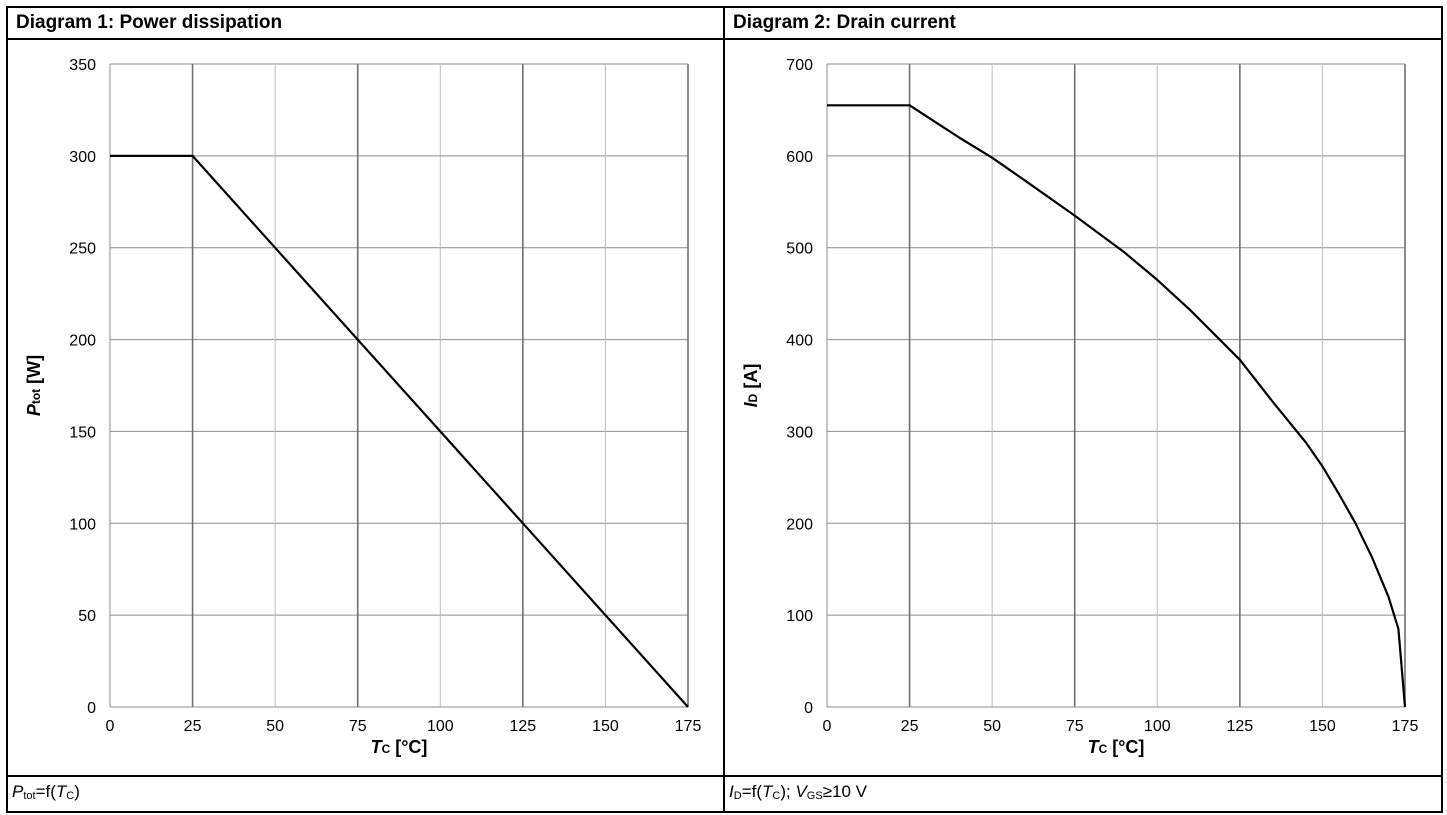 The height and width of the screenshot is (815, 1447). What do you see at coordinates (799, 341) in the screenshot?
I see `y-tick-label: 400` at bounding box center [799, 341].